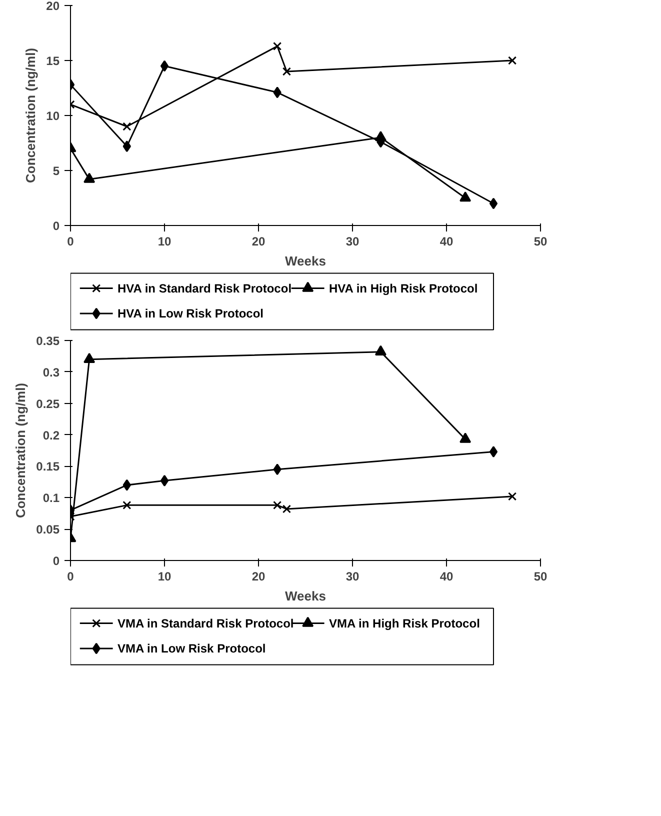 The height and width of the screenshot is (816, 661). Describe the element at coordinates (53, 61) in the screenshot. I see `y-tick-label: 15` at that location.